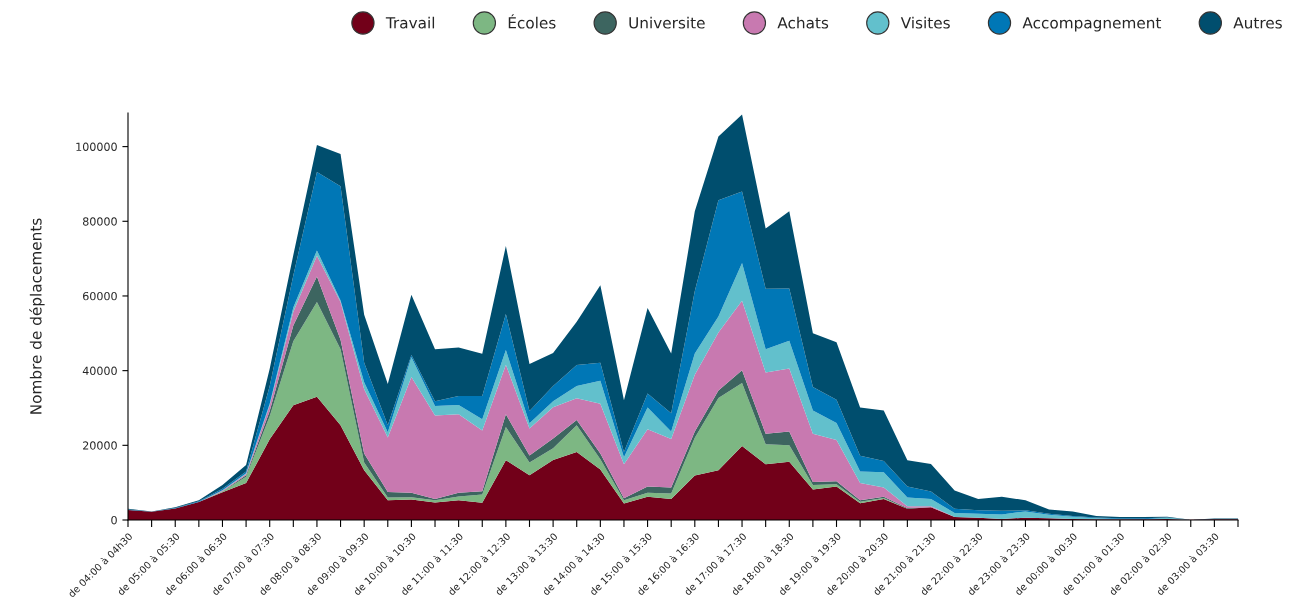 This screenshot has width=1299, height=600. Describe the element at coordinates (1257, 23) in the screenshot. I see `legend-label: Autres` at that location.